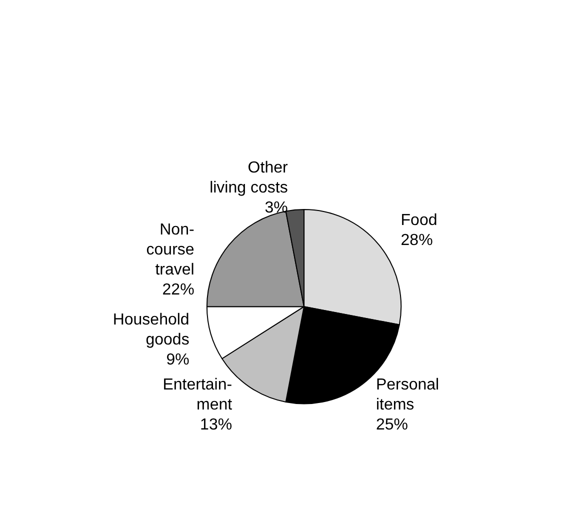  I want to click on data-label: 22%, so click(178, 290).